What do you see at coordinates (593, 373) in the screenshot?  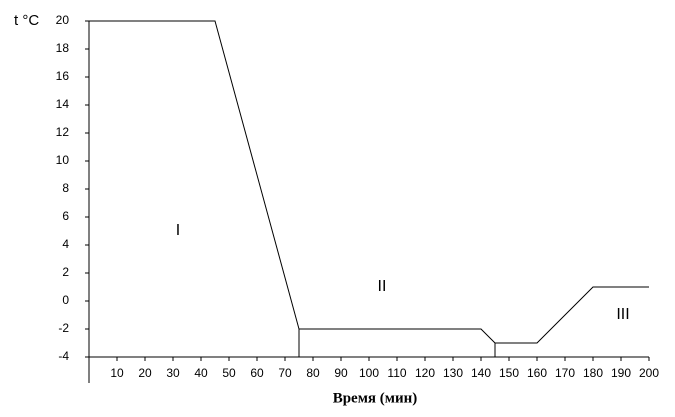 I see `x-tick-label: 180` at bounding box center [593, 373].